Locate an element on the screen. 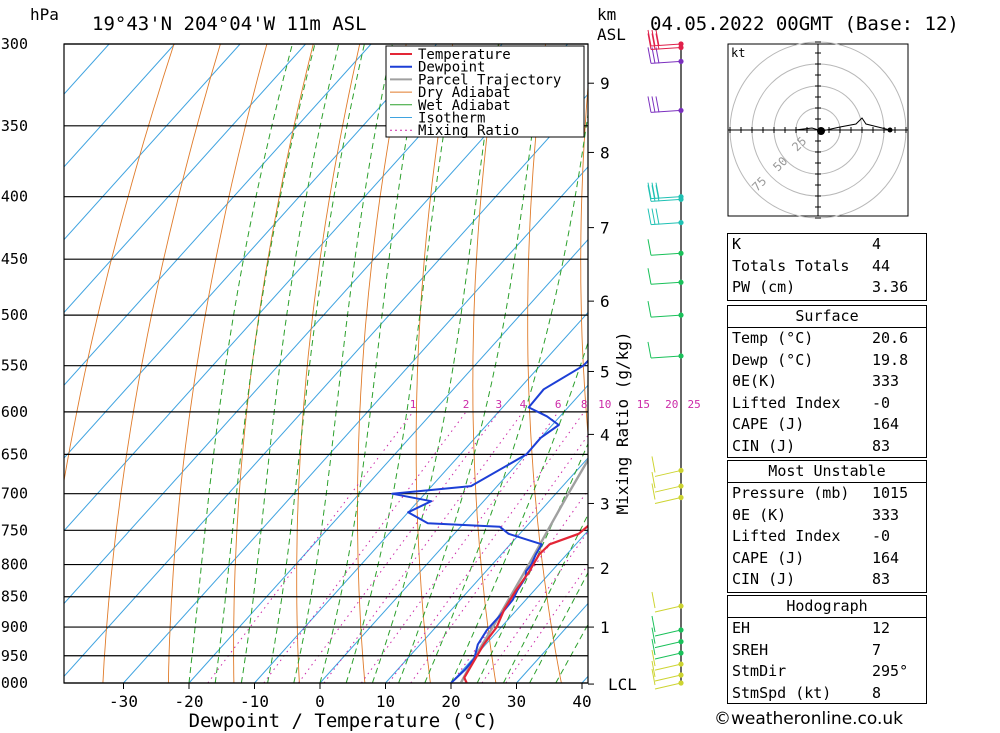 Image resolution: width=1000 pixels, height=733 pixels. stat-row: Pressure (mb) 1015 is located at coordinates (827, 494).